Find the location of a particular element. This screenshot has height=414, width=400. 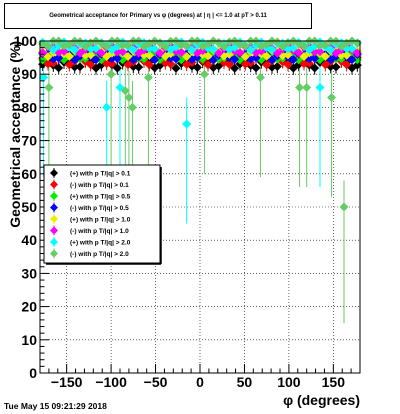

x-tick-label: −100 is located at coordinates (111, 382).